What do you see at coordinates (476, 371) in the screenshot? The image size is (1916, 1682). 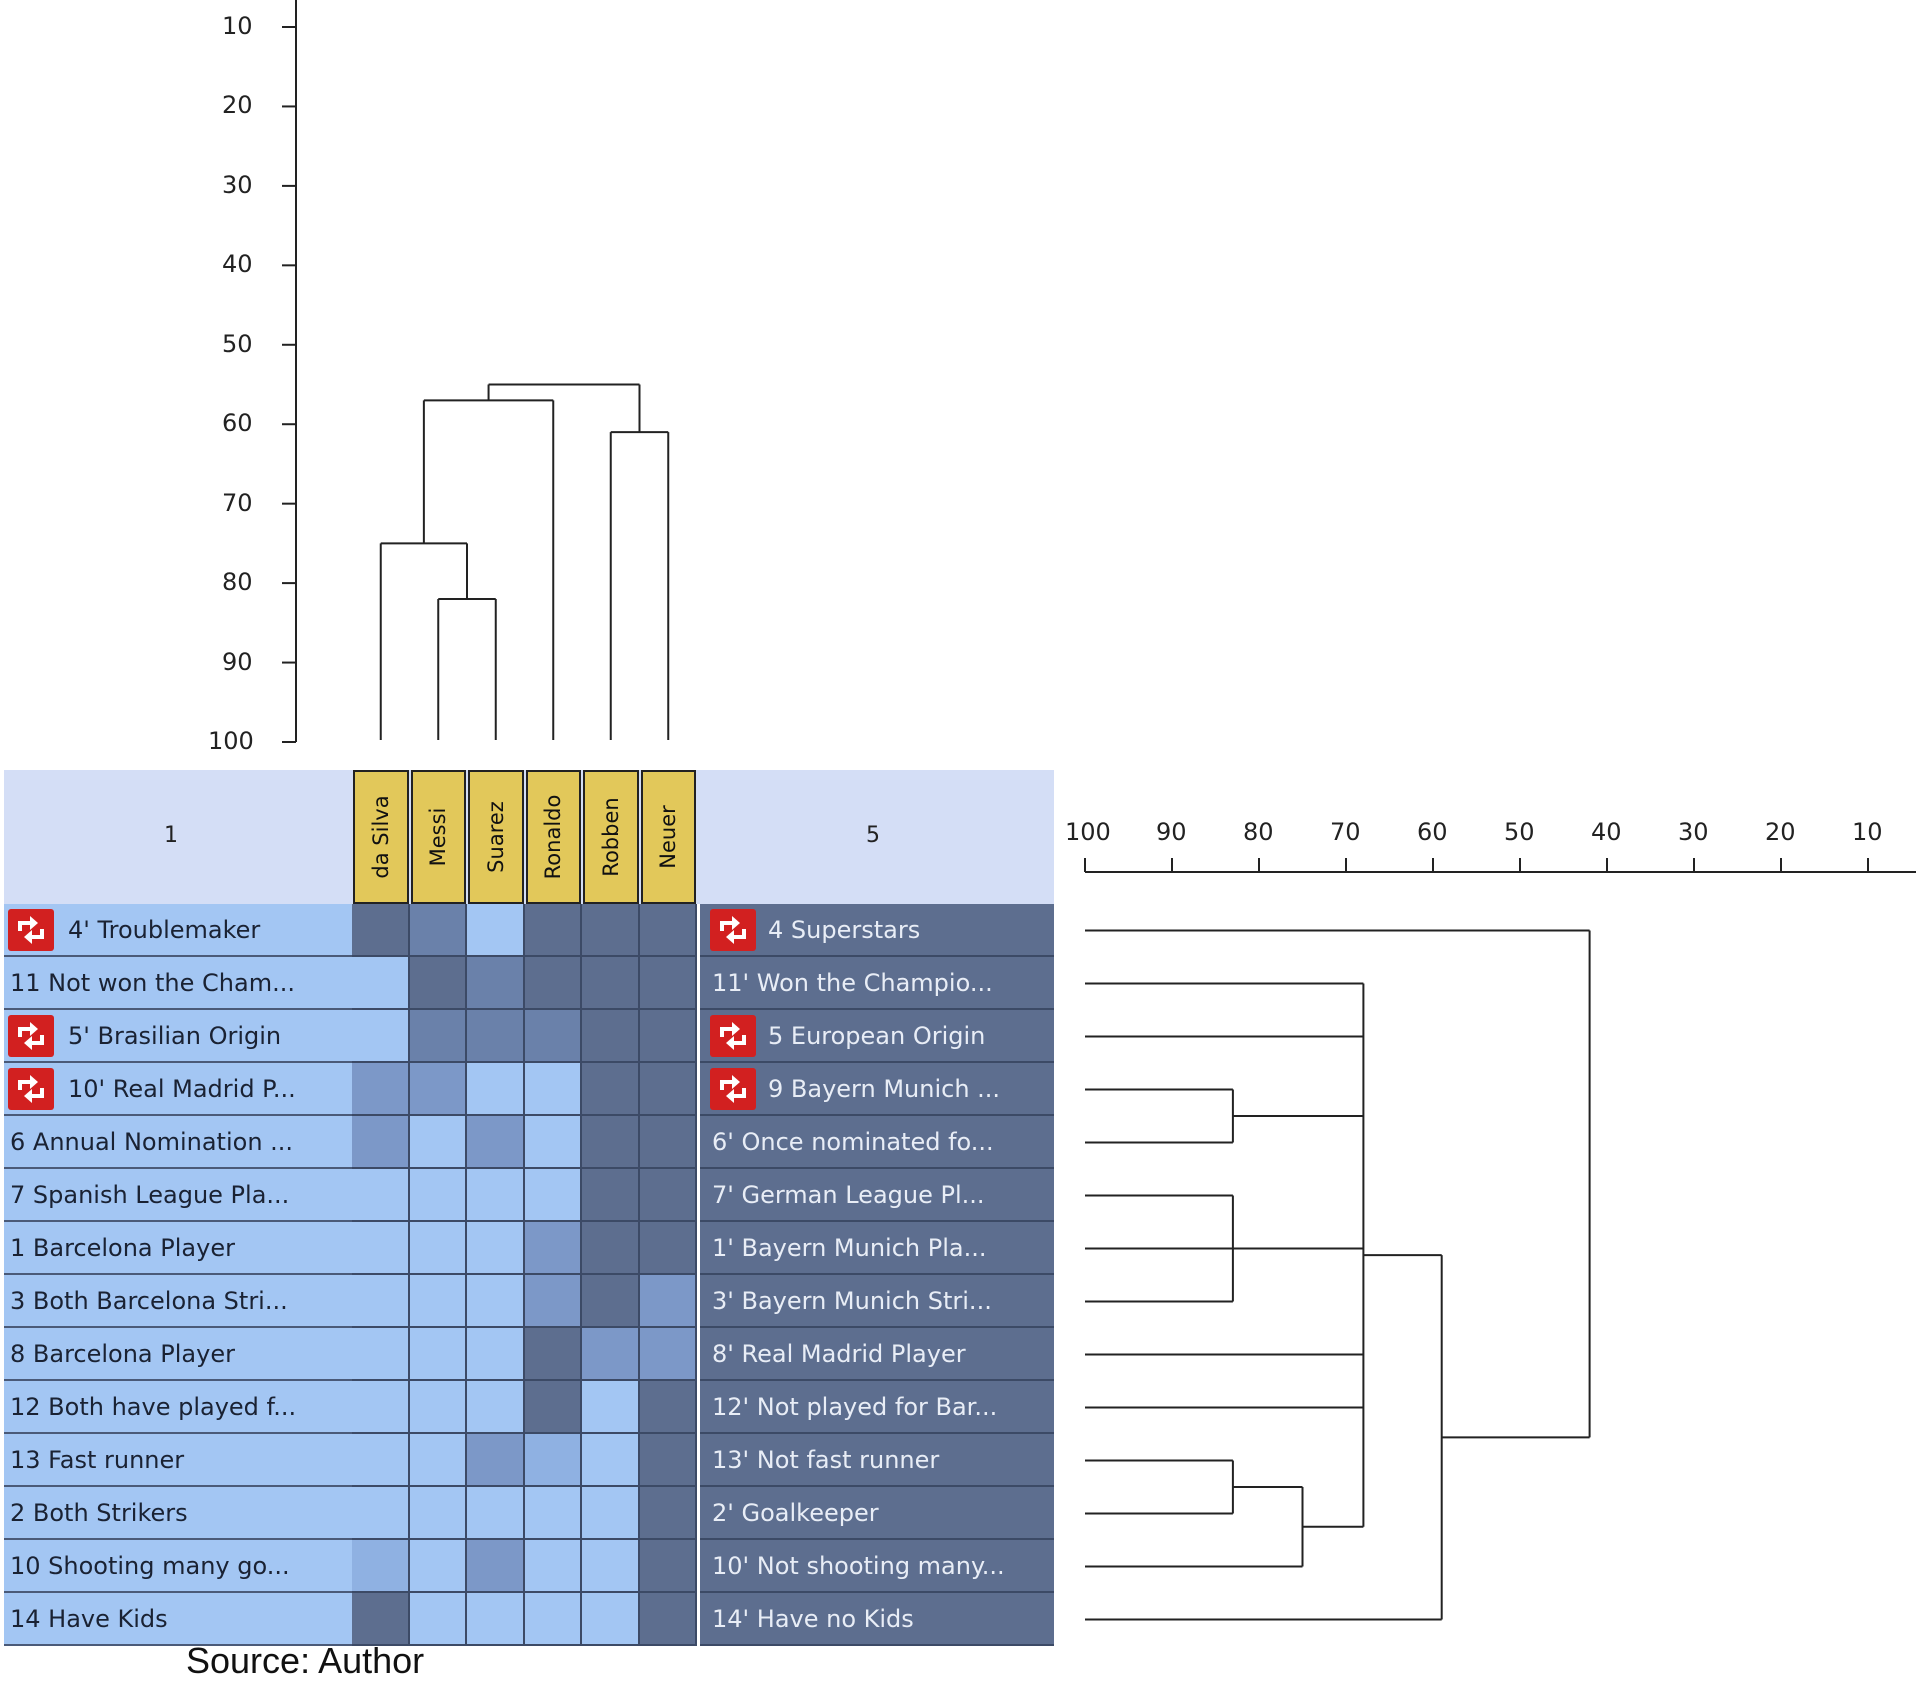 I see `element-dendrogram` at bounding box center [476, 371].